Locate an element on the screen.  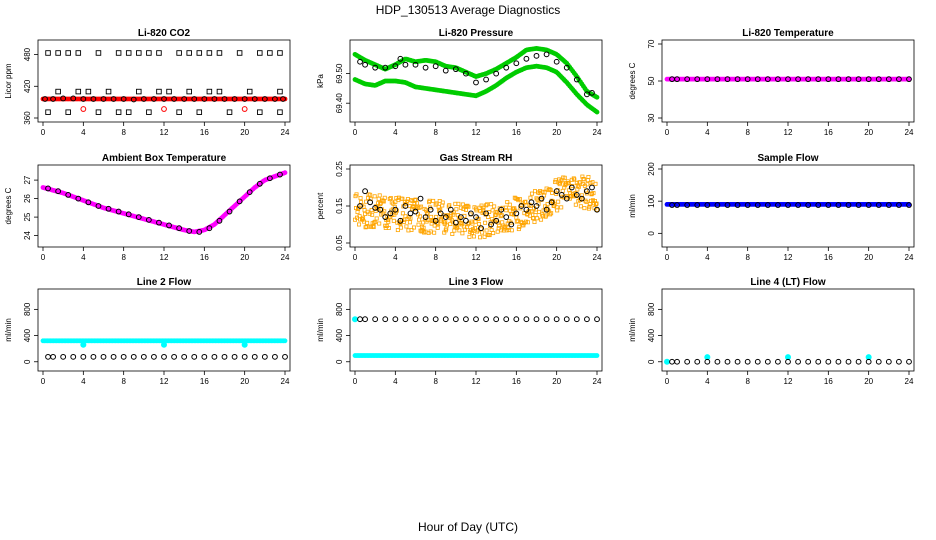
y-axis-label: Licor ppm is located at coordinates (8, 80).